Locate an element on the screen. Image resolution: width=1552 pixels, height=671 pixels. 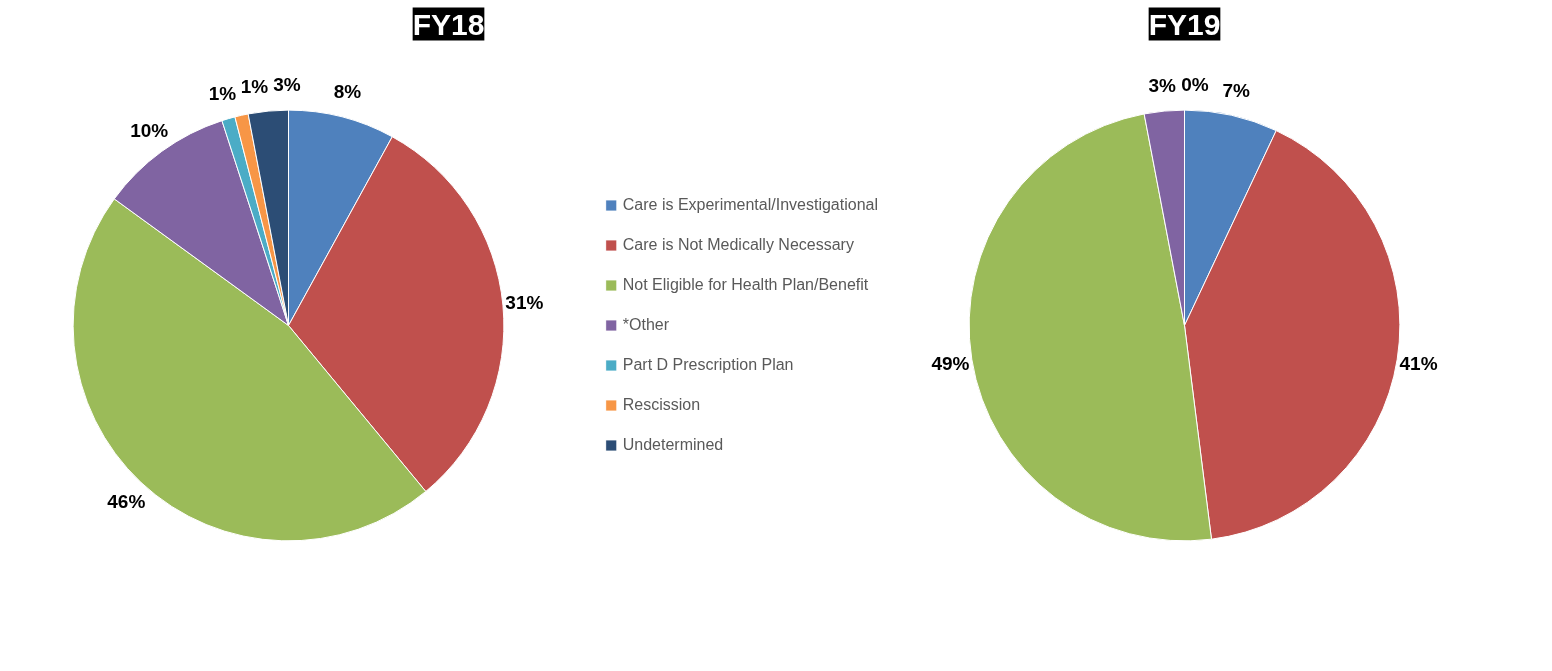
legend-label: *Other is located at coordinates (646, 325).